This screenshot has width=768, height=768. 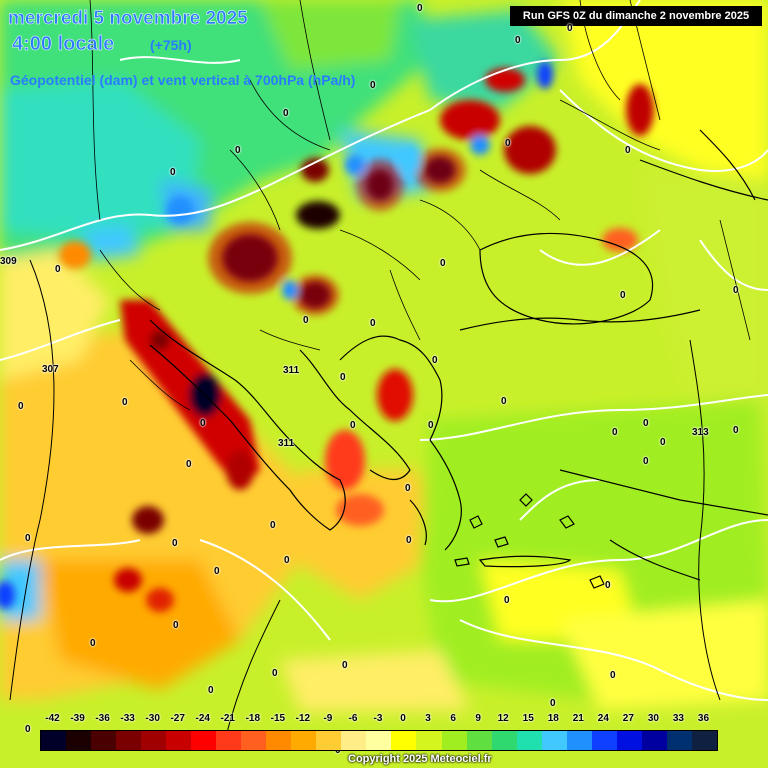 What do you see at coordinates (353, 718) in the screenshot?
I see `legend-label: -6` at bounding box center [353, 718].